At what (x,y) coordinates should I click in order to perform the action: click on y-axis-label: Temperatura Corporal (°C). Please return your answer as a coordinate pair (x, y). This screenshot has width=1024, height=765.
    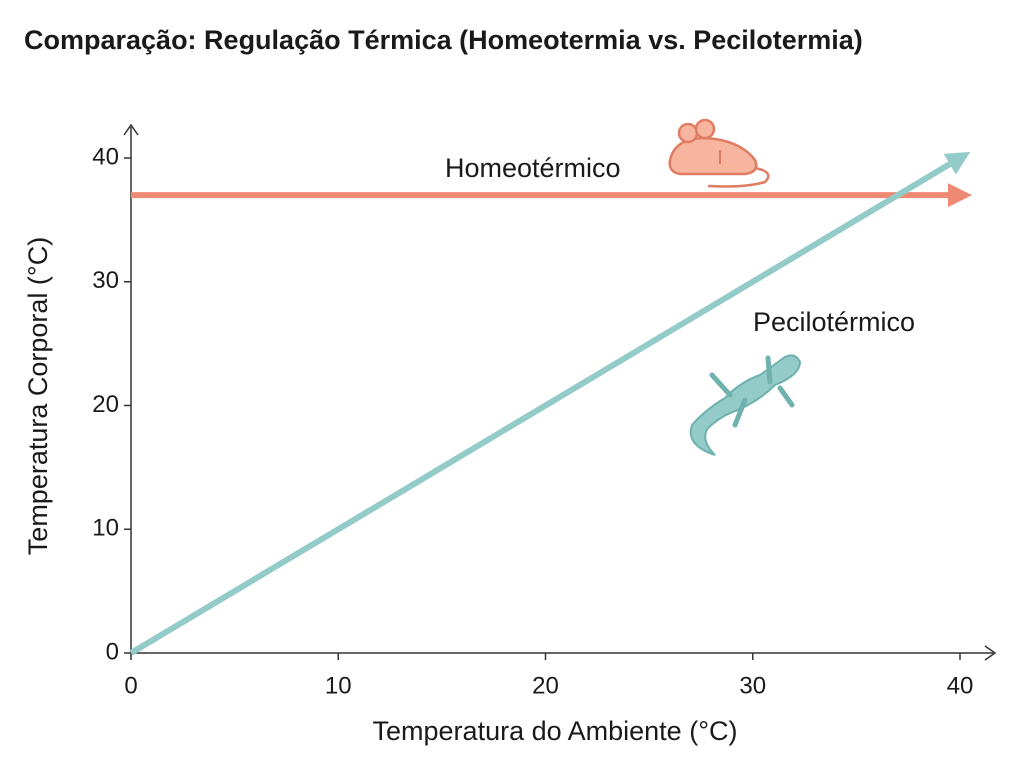
    Looking at the image, I should click on (38, 396).